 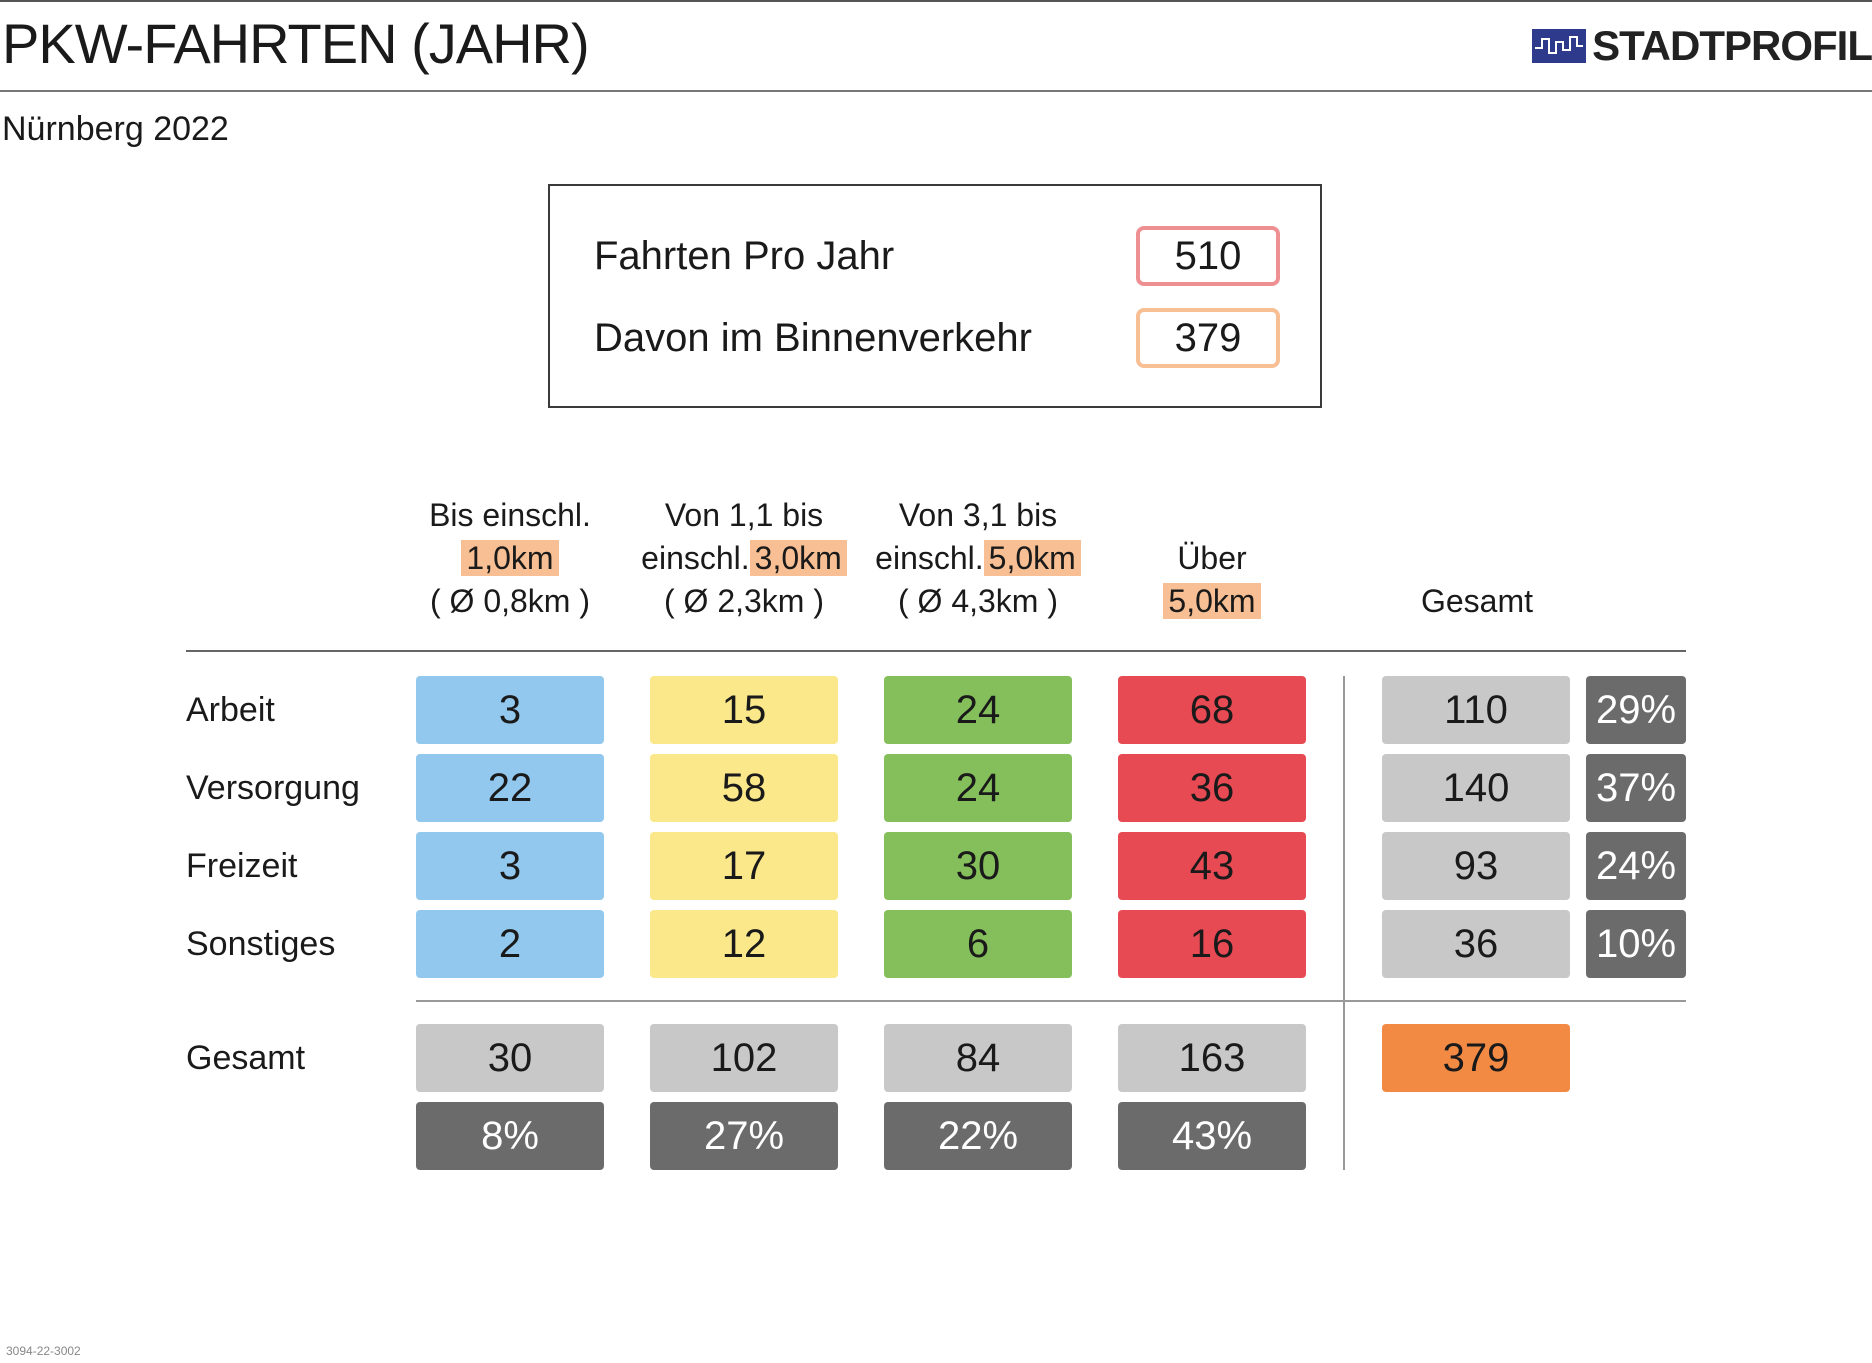 What do you see at coordinates (273, 788) in the screenshot?
I see `row-label: Versorgung` at bounding box center [273, 788].